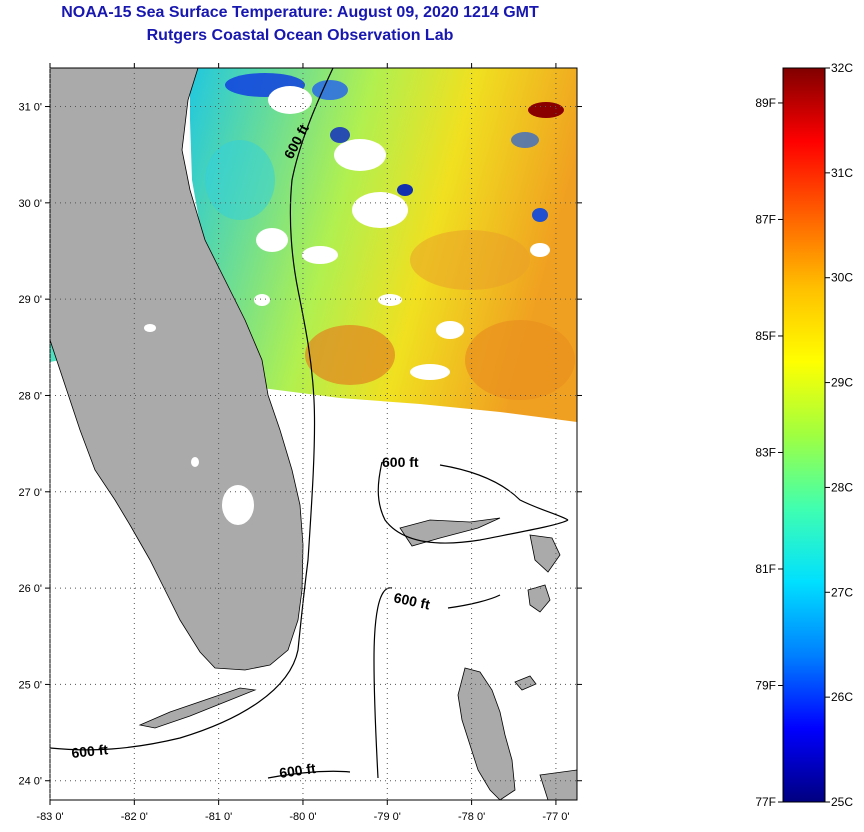 The height and width of the screenshot is (832, 864). Describe the element at coordinates (30, 300) in the screenshot. I see `lat-tick-label: 29 0'` at that location.